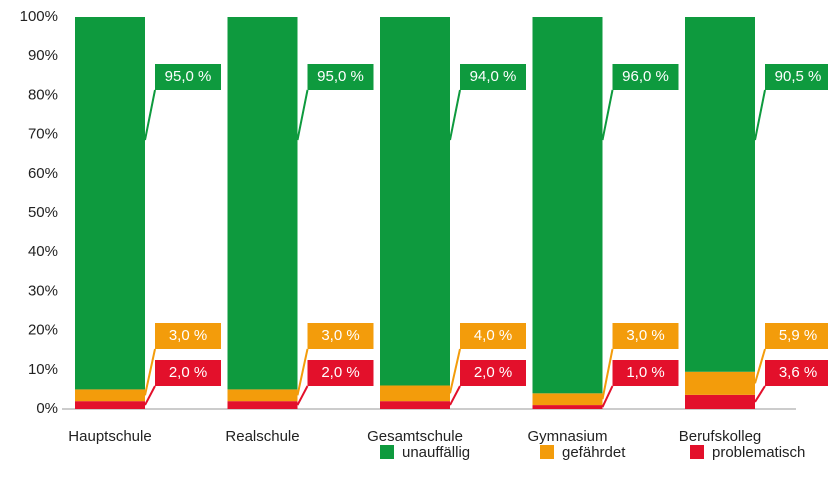 The height and width of the screenshot is (490, 828). I want to click on data-label: 4,0 %, so click(493, 335).